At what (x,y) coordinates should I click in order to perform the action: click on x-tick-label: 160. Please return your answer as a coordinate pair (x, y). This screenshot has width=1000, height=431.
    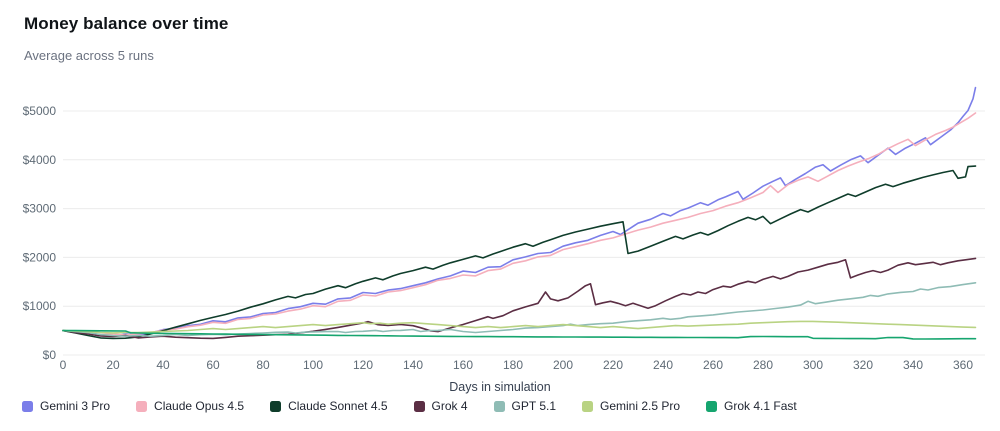
    Looking at the image, I should click on (463, 365).